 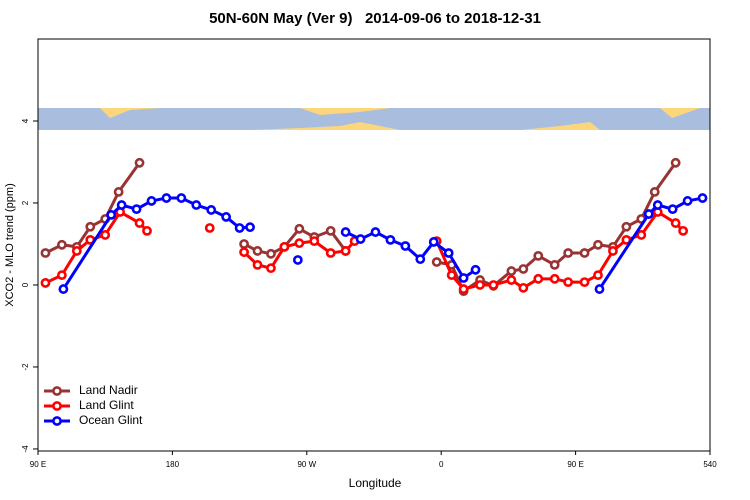 I want to click on legend-label: Ocean Glint, so click(x=111, y=420).